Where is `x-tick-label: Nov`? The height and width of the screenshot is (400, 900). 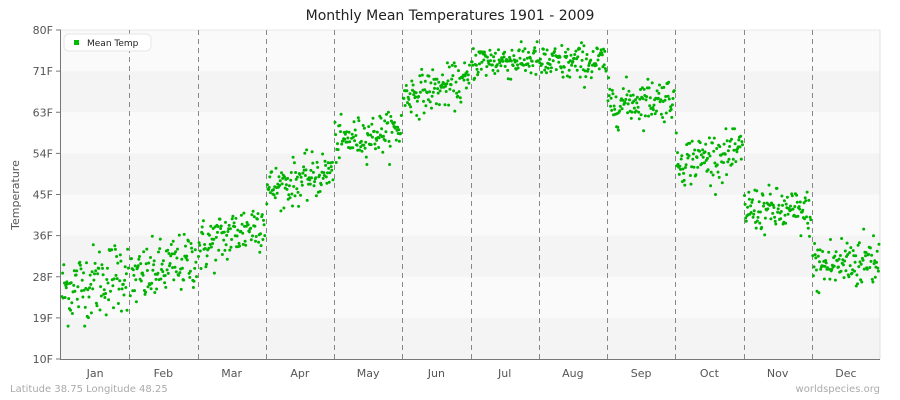
x-tick-label: Nov is located at coordinates (778, 373).